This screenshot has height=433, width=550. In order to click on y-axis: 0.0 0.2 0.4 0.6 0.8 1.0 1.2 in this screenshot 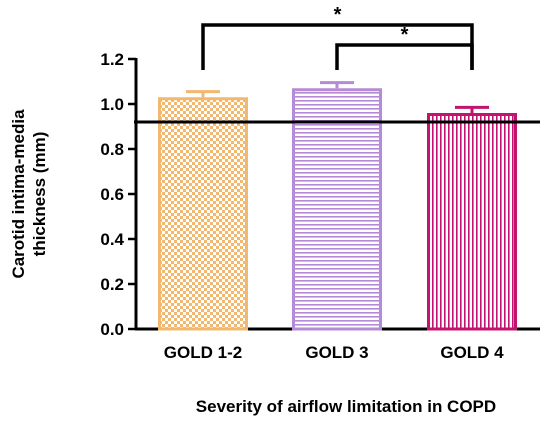, I will do `click(119, 194)`.